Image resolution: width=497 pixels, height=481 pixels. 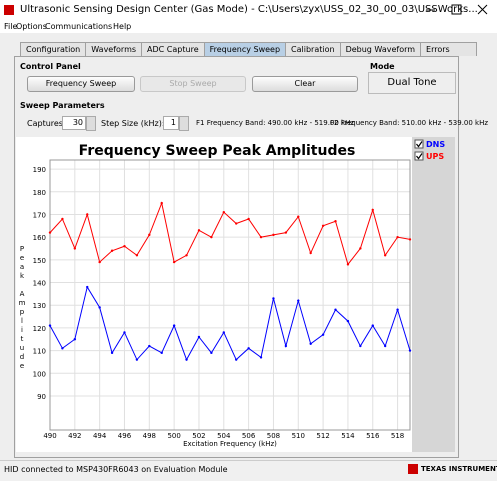 What do you see at coordinates (198, 436) in the screenshot?
I see `x-tick-label: 502` at bounding box center [198, 436].